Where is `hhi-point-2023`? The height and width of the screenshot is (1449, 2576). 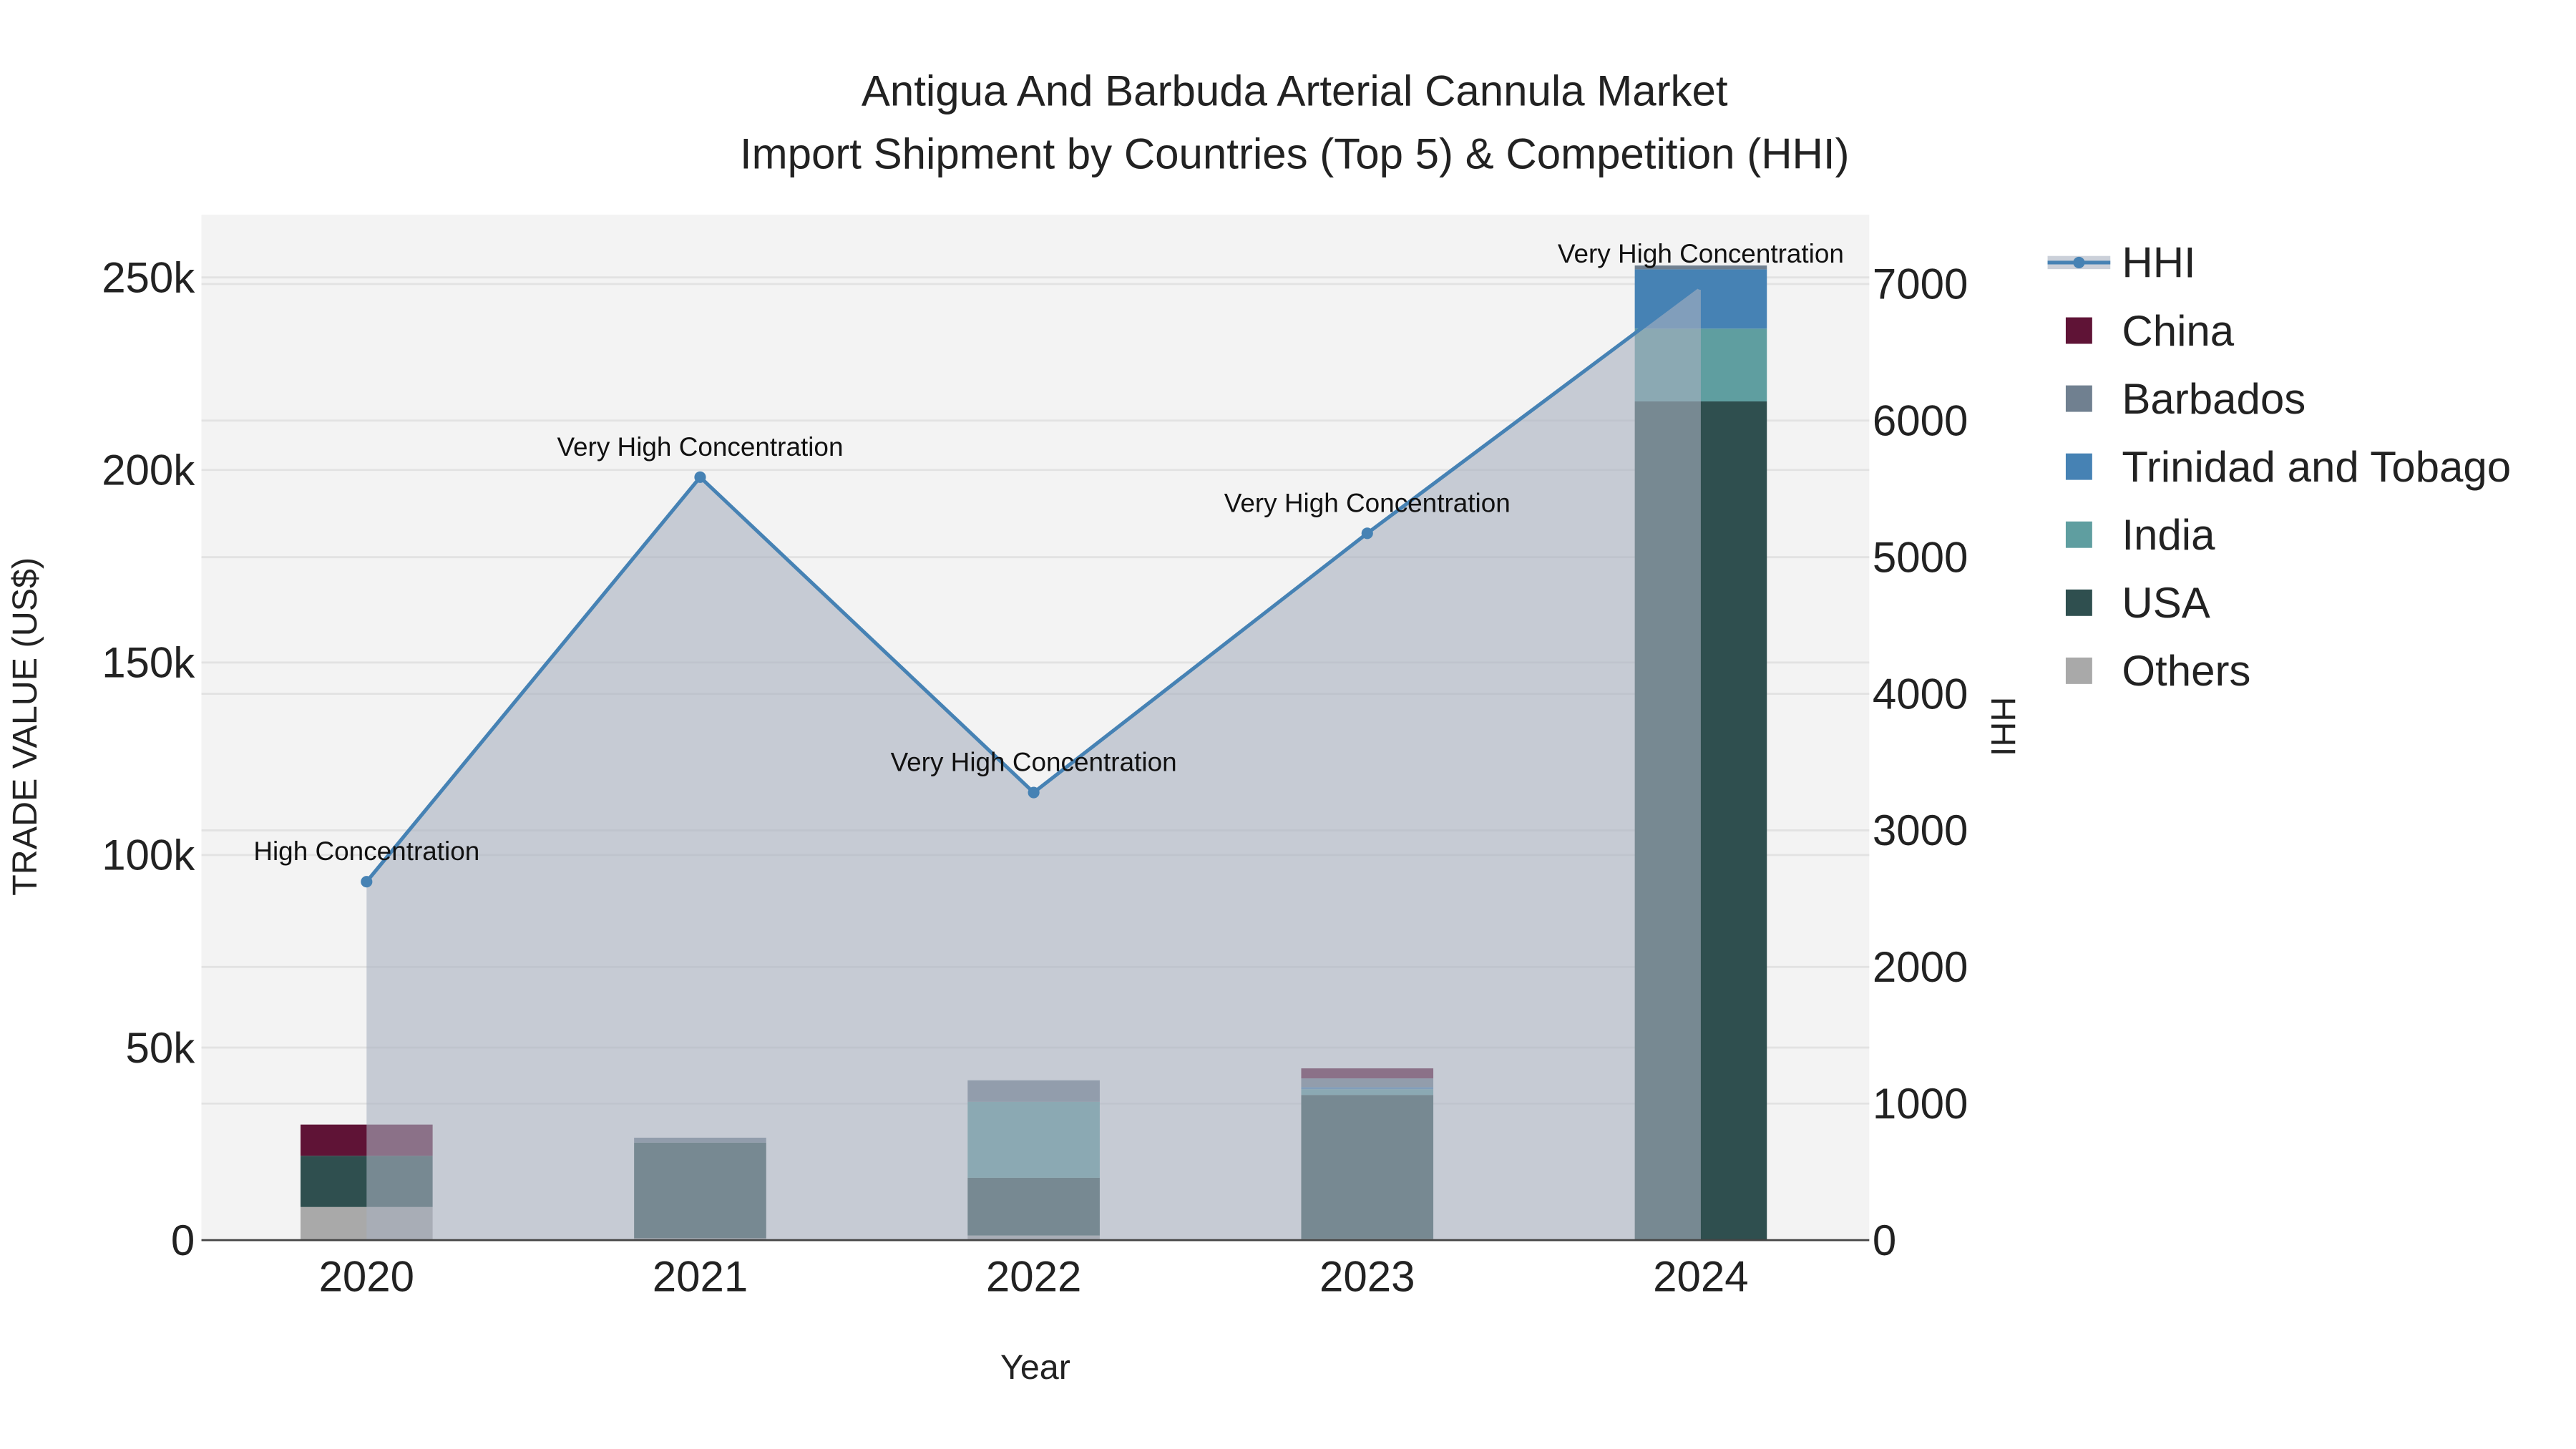
hhi-point-2023 is located at coordinates (1367, 533).